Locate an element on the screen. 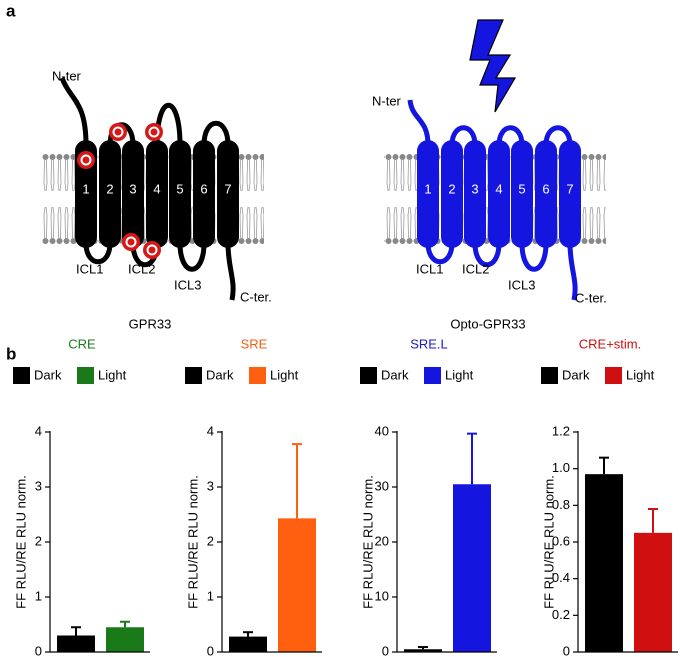 The image size is (685, 657). n-ter: N-ter is located at coordinates (67, 75).